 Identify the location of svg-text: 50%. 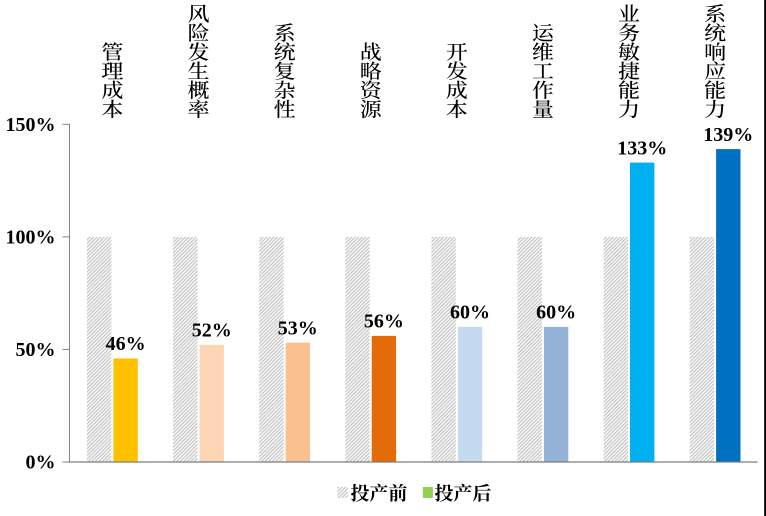
(36, 350).